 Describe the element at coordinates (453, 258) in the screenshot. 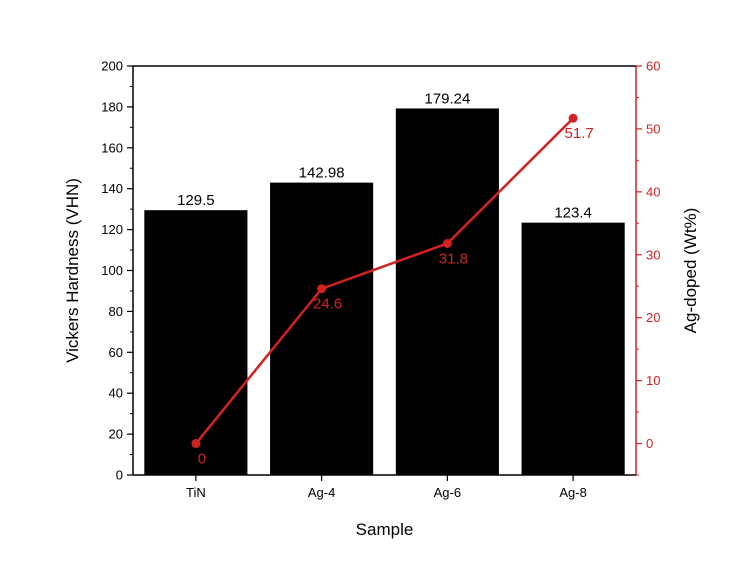

I see `line-data-label: 31.8` at that location.